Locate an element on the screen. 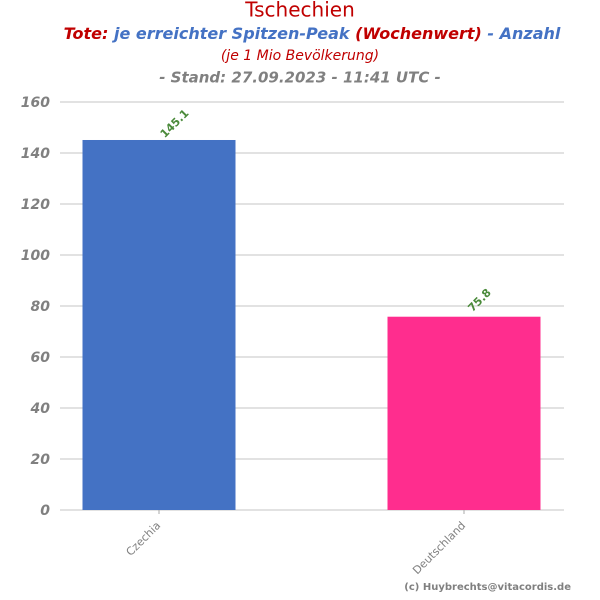 Image resolution: width=600 pixels, height=600 pixels. value-label: 145.1 is located at coordinates (175, 124).